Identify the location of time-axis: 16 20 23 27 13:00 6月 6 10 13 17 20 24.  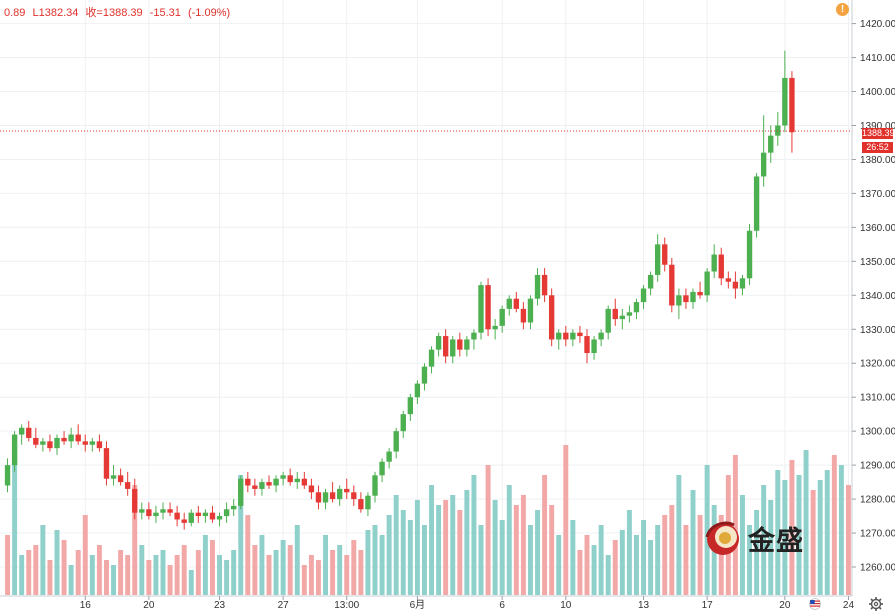
(427, 603).